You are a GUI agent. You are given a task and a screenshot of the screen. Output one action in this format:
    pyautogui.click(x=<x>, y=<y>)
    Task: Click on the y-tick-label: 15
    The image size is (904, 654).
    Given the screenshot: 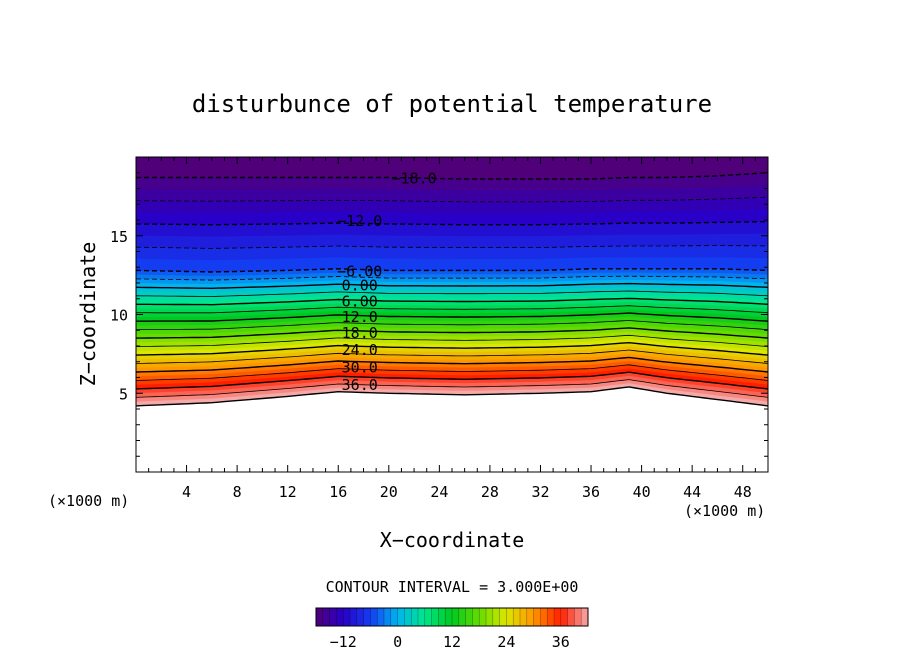 What is the action you would take?
    pyautogui.click(x=119, y=237)
    